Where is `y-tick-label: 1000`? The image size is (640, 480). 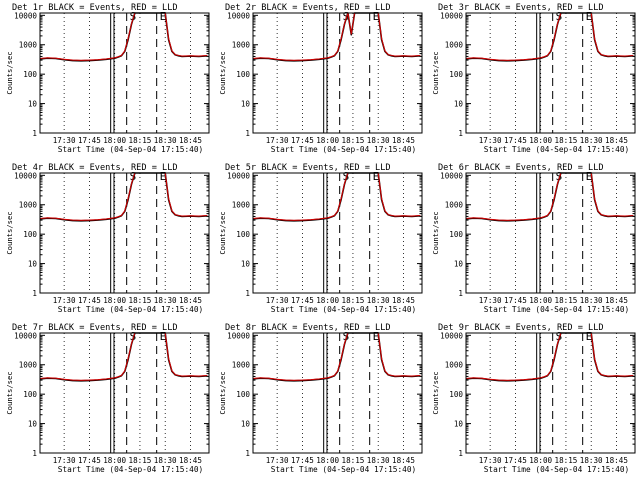 y-tick-label: 1000 is located at coordinates (28, 45).